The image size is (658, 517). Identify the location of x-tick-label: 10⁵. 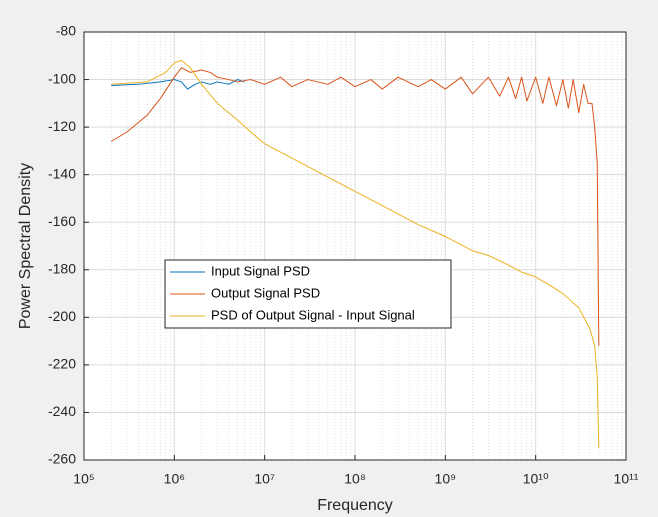
(83, 479).